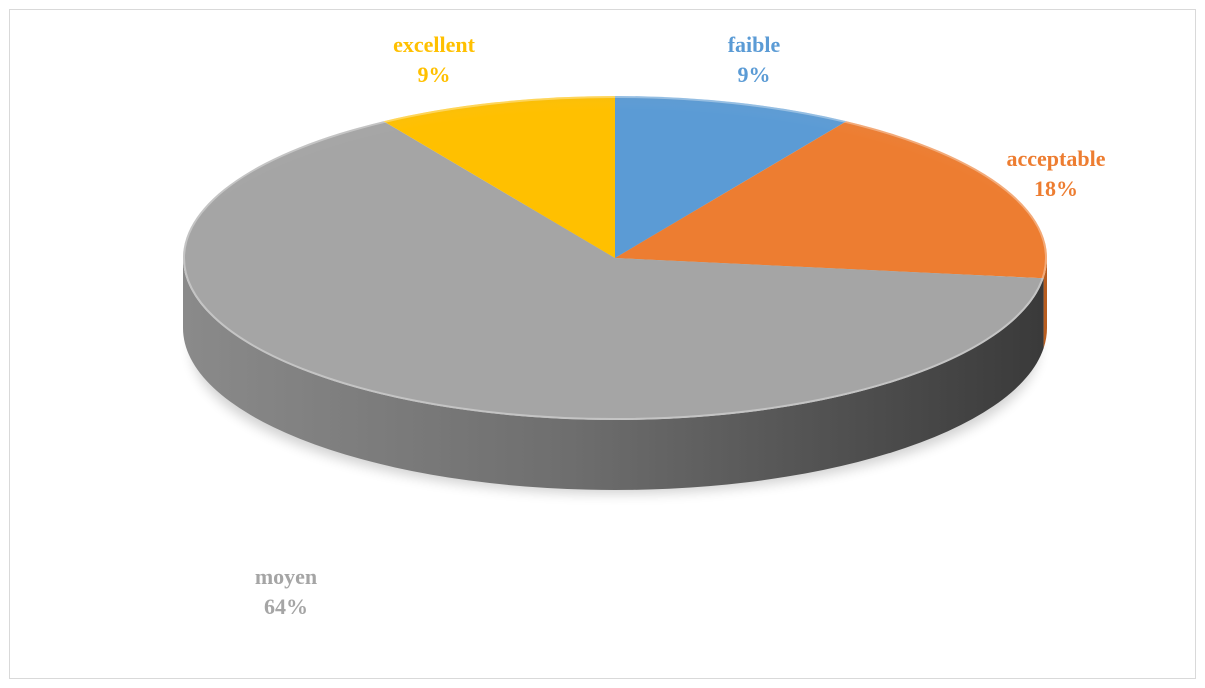 This screenshot has width=1205, height=688. Describe the element at coordinates (1045, 303) in the screenshot. I see `side-wall-acceptable` at that location.